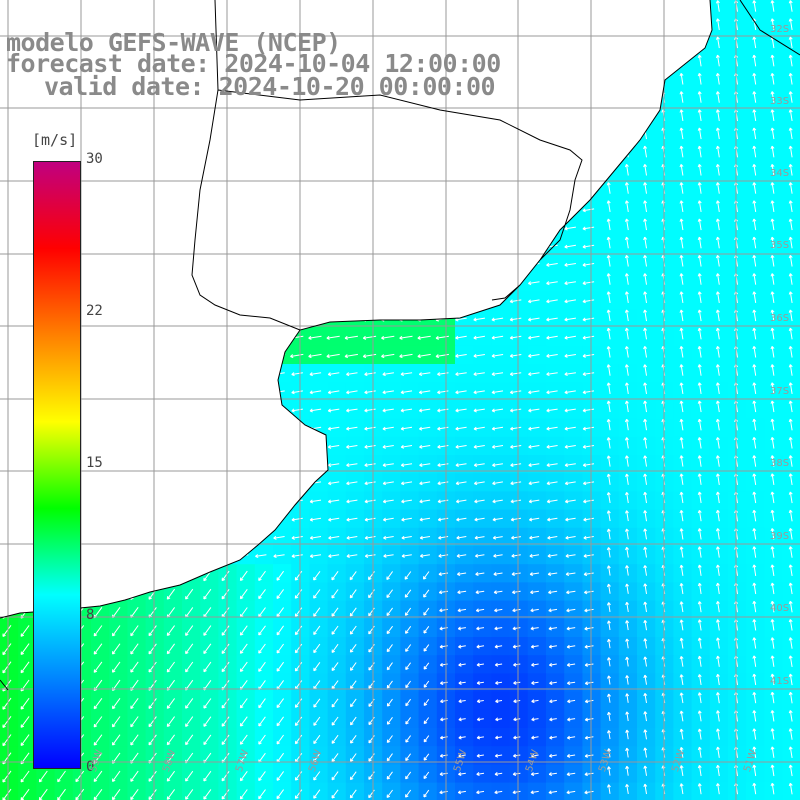 The width and height of the screenshot is (800, 800). I want to click on colorbar-unit: [m/s], so click(55, 140).